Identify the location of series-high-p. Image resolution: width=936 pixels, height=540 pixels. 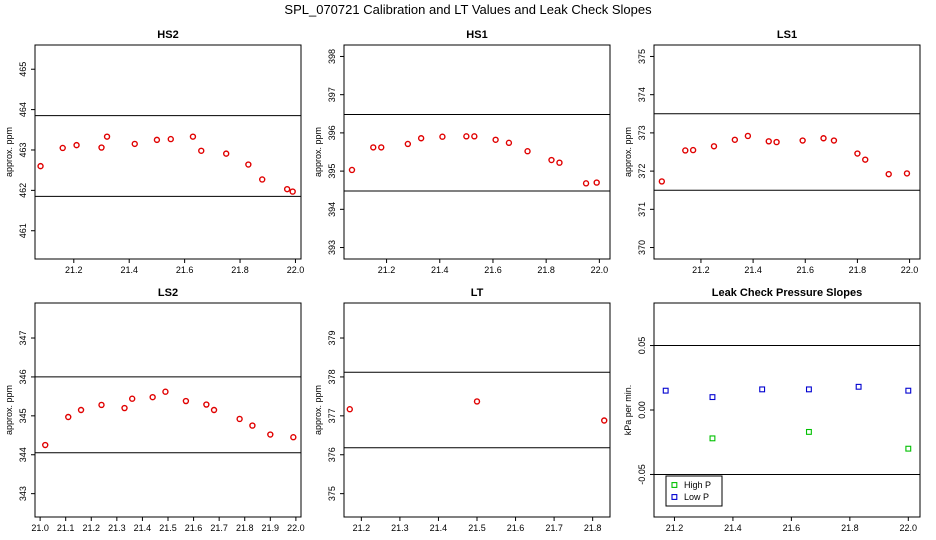
(810, 440).